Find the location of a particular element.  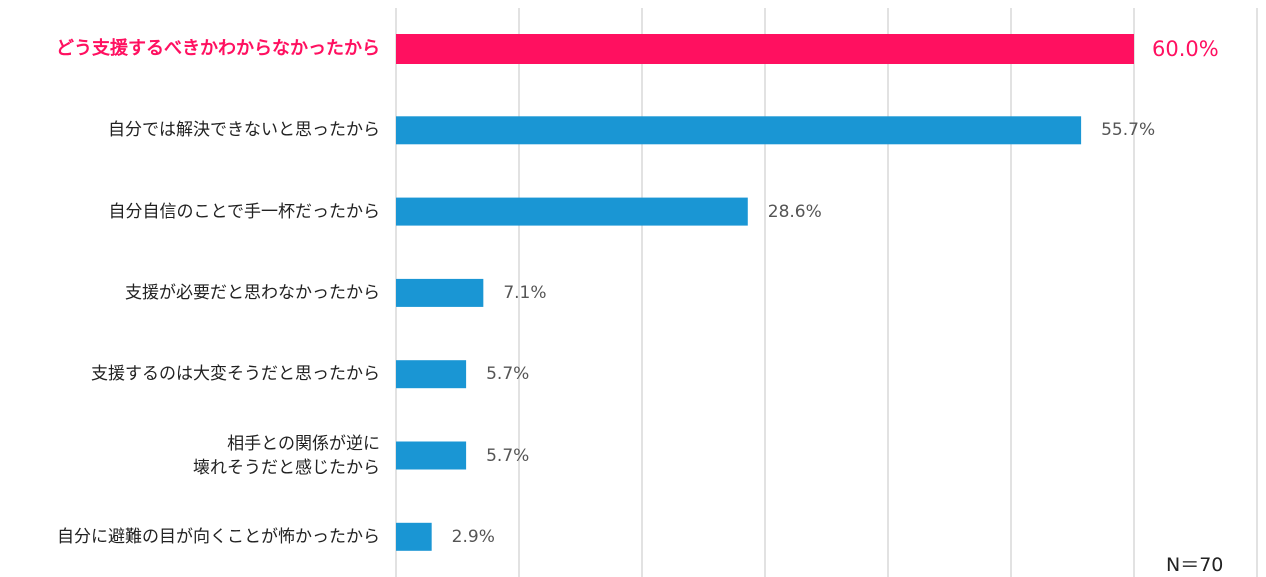

category-label: どう支援するべきかわからなかったから is located at coordinates (218, 48).